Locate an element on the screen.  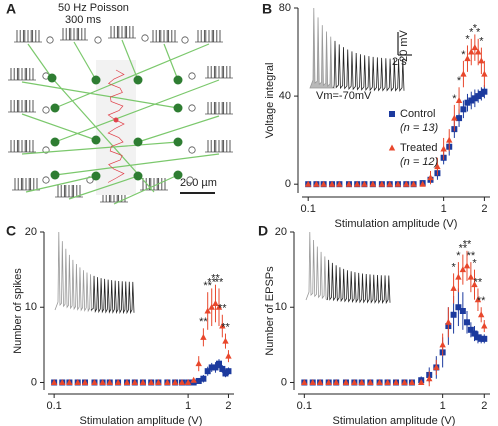
stimulus-text: 50 Hz Poisson is located at coordinates (93, 8).